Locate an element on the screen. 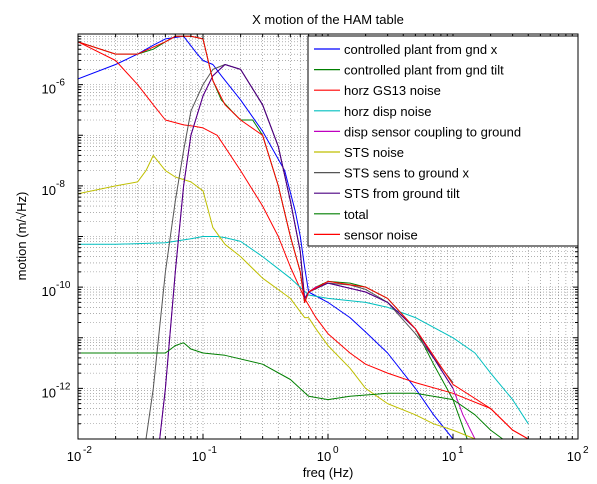 This screenshot has height=484, width=597. y-tick-label-exponent: -8 is located at coordinates (60, 184).